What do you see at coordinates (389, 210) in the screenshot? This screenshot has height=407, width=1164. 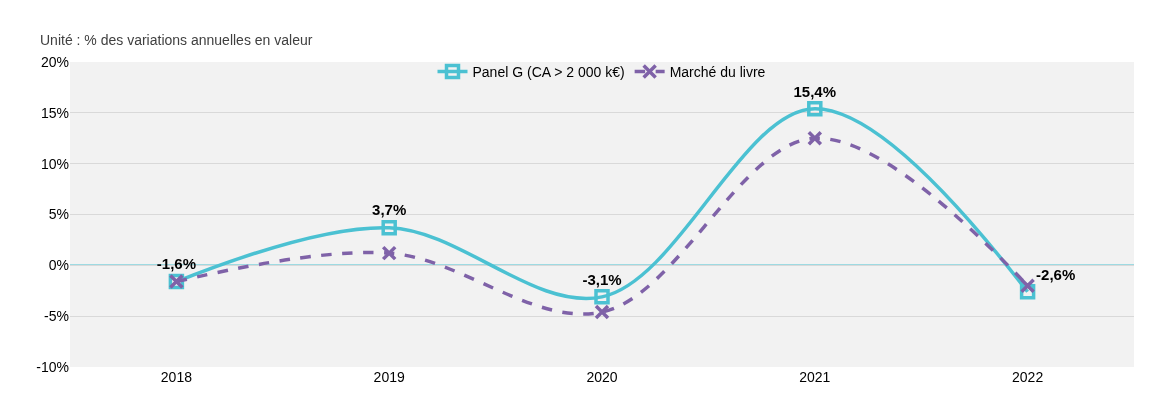 I see `data-label: 3,7%` at bounding box center [389, 210].